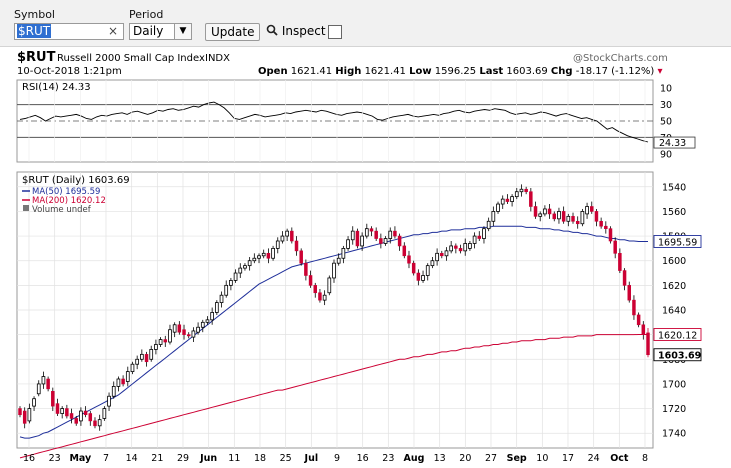 This screenshot has height=468, width=731. What do you see at coordinates (674, 311) in the screenshot?
I see `price-tick-label: 1640` at bounding box center [674, 311].